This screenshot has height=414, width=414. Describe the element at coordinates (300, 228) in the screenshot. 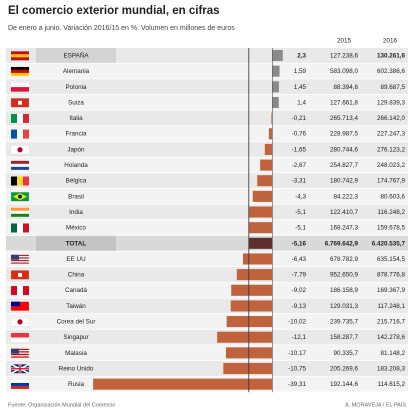

I see `value-label: -5,1` at that location.